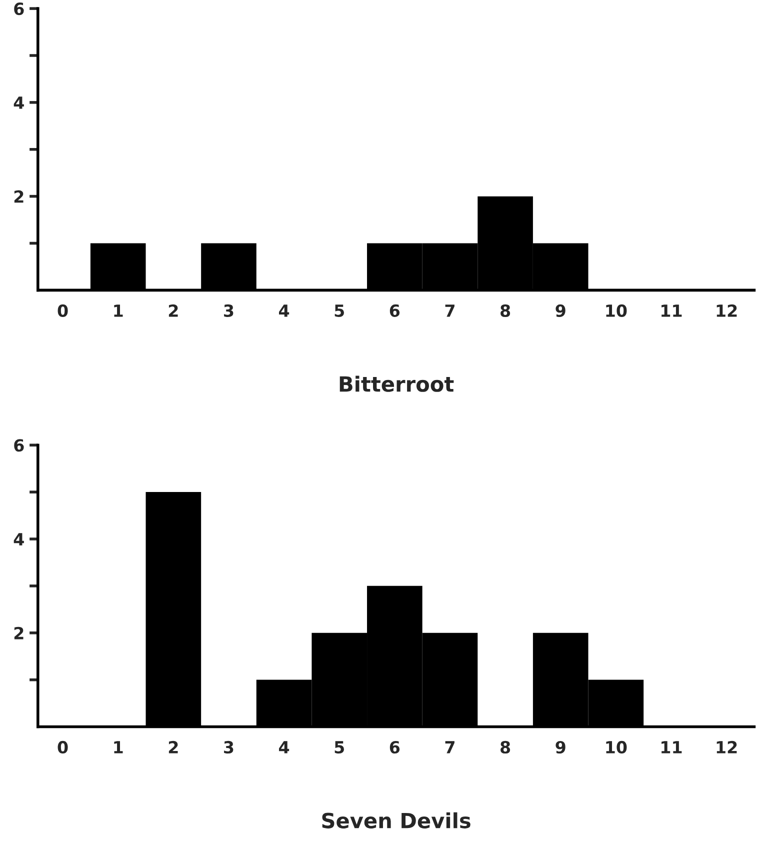 The height and width of the screenshot is (855, 758). What do you see at coordinates (397, 384) in the screenshot?
I see `x-axis-title: Bitterroot` at bounding box center [397, 384].